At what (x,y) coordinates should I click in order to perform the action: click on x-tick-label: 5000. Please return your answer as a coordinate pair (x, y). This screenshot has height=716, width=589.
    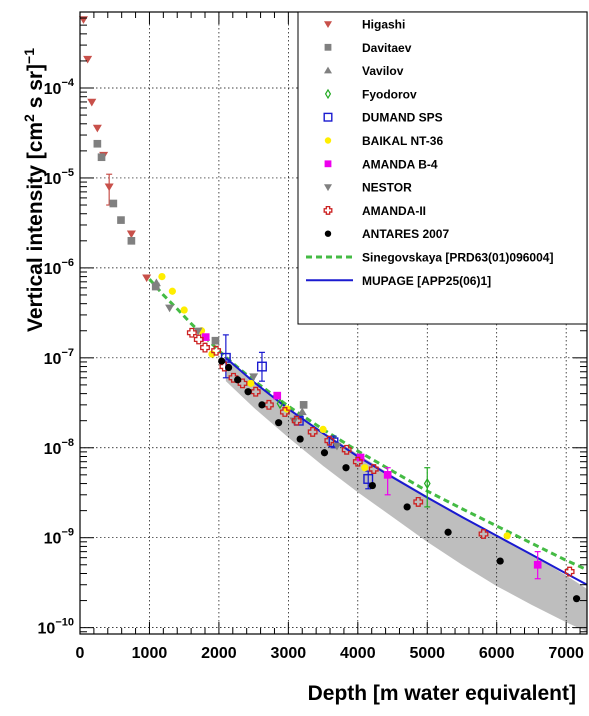
    Looking at the image, I should click on (427, 653).